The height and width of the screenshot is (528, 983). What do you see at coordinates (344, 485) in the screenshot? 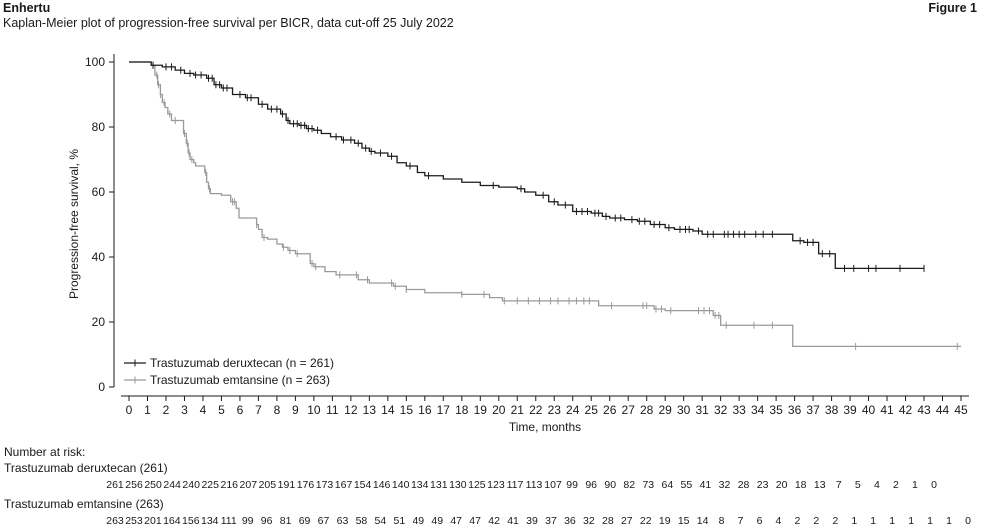
I see `deruxtecan-risk-count: 167` at bounding box center [344, 485].